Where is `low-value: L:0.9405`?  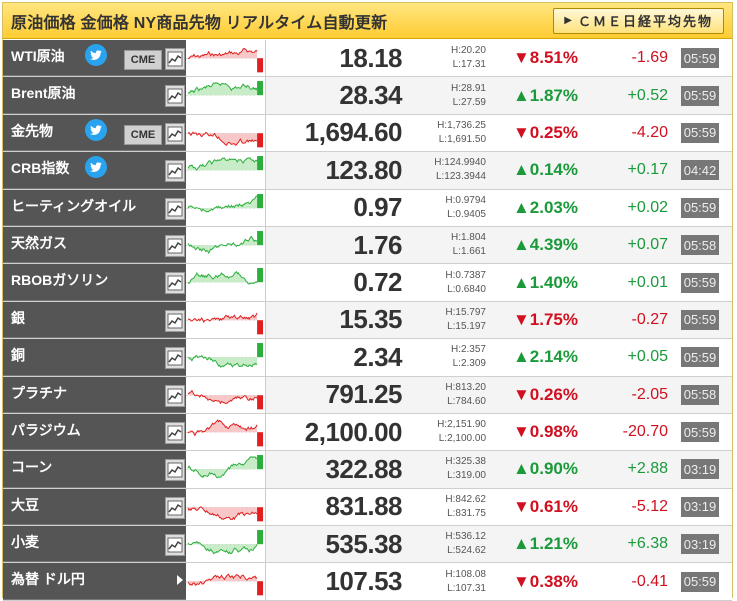
low-value: L:0.9405 is located at coordinates (466, 214).